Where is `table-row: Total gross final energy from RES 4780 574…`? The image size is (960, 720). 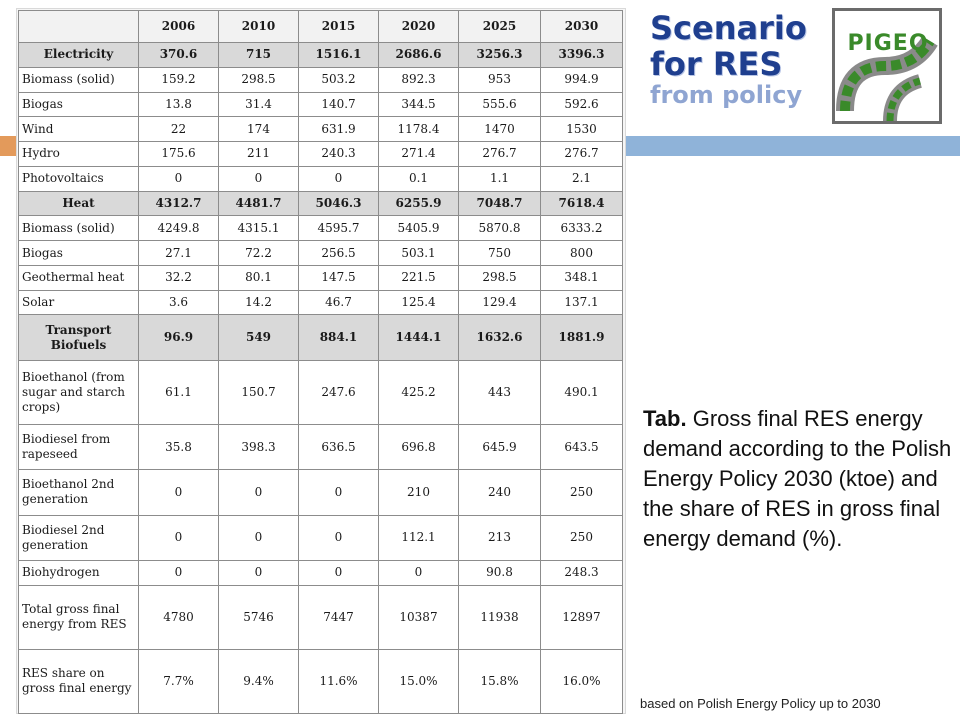 table-row: Total gross final energy from RES 4780 574… is located at coordinates (320, 617).